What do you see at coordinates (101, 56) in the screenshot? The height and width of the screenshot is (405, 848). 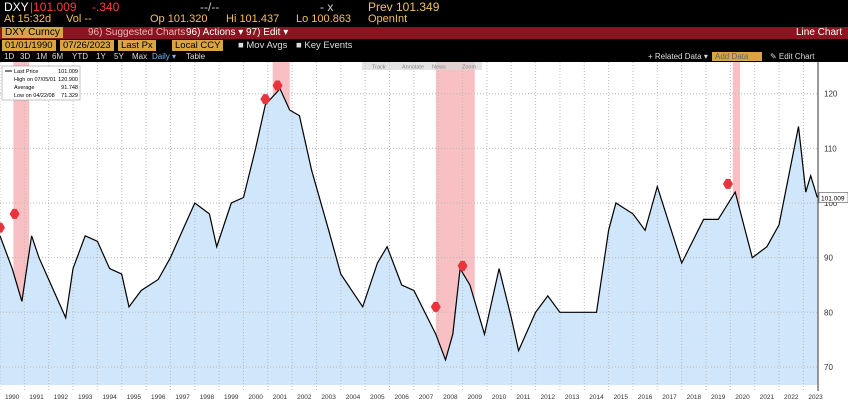 I see `range-button: 1Y` at bounding box center [101, 56].